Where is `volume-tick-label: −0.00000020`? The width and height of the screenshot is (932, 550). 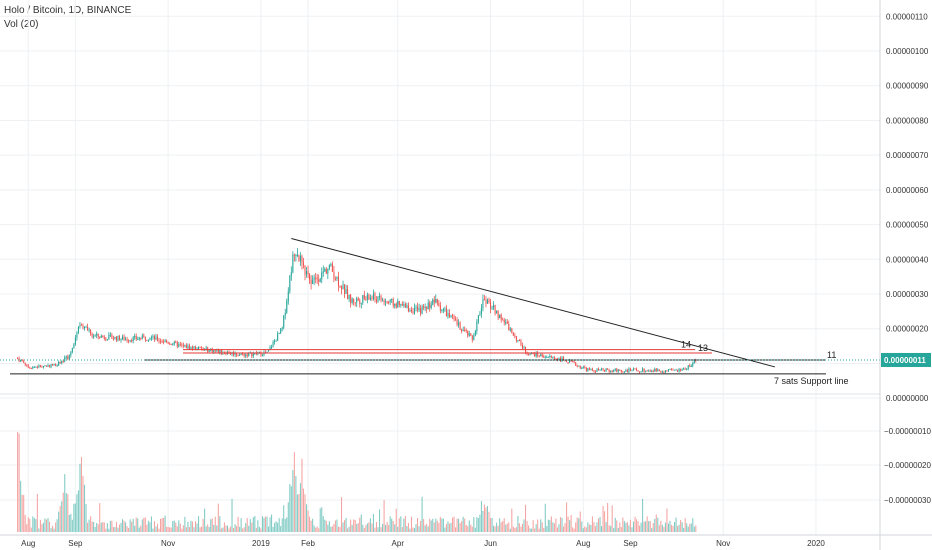
volume-tick-label: −0.00000020 is located at coordinates (907, 465).